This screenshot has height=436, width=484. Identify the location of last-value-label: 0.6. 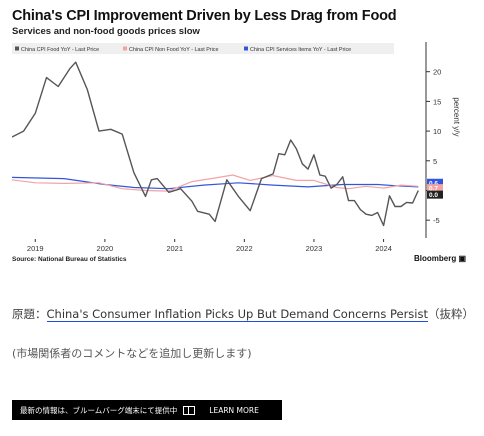
(433, 183).